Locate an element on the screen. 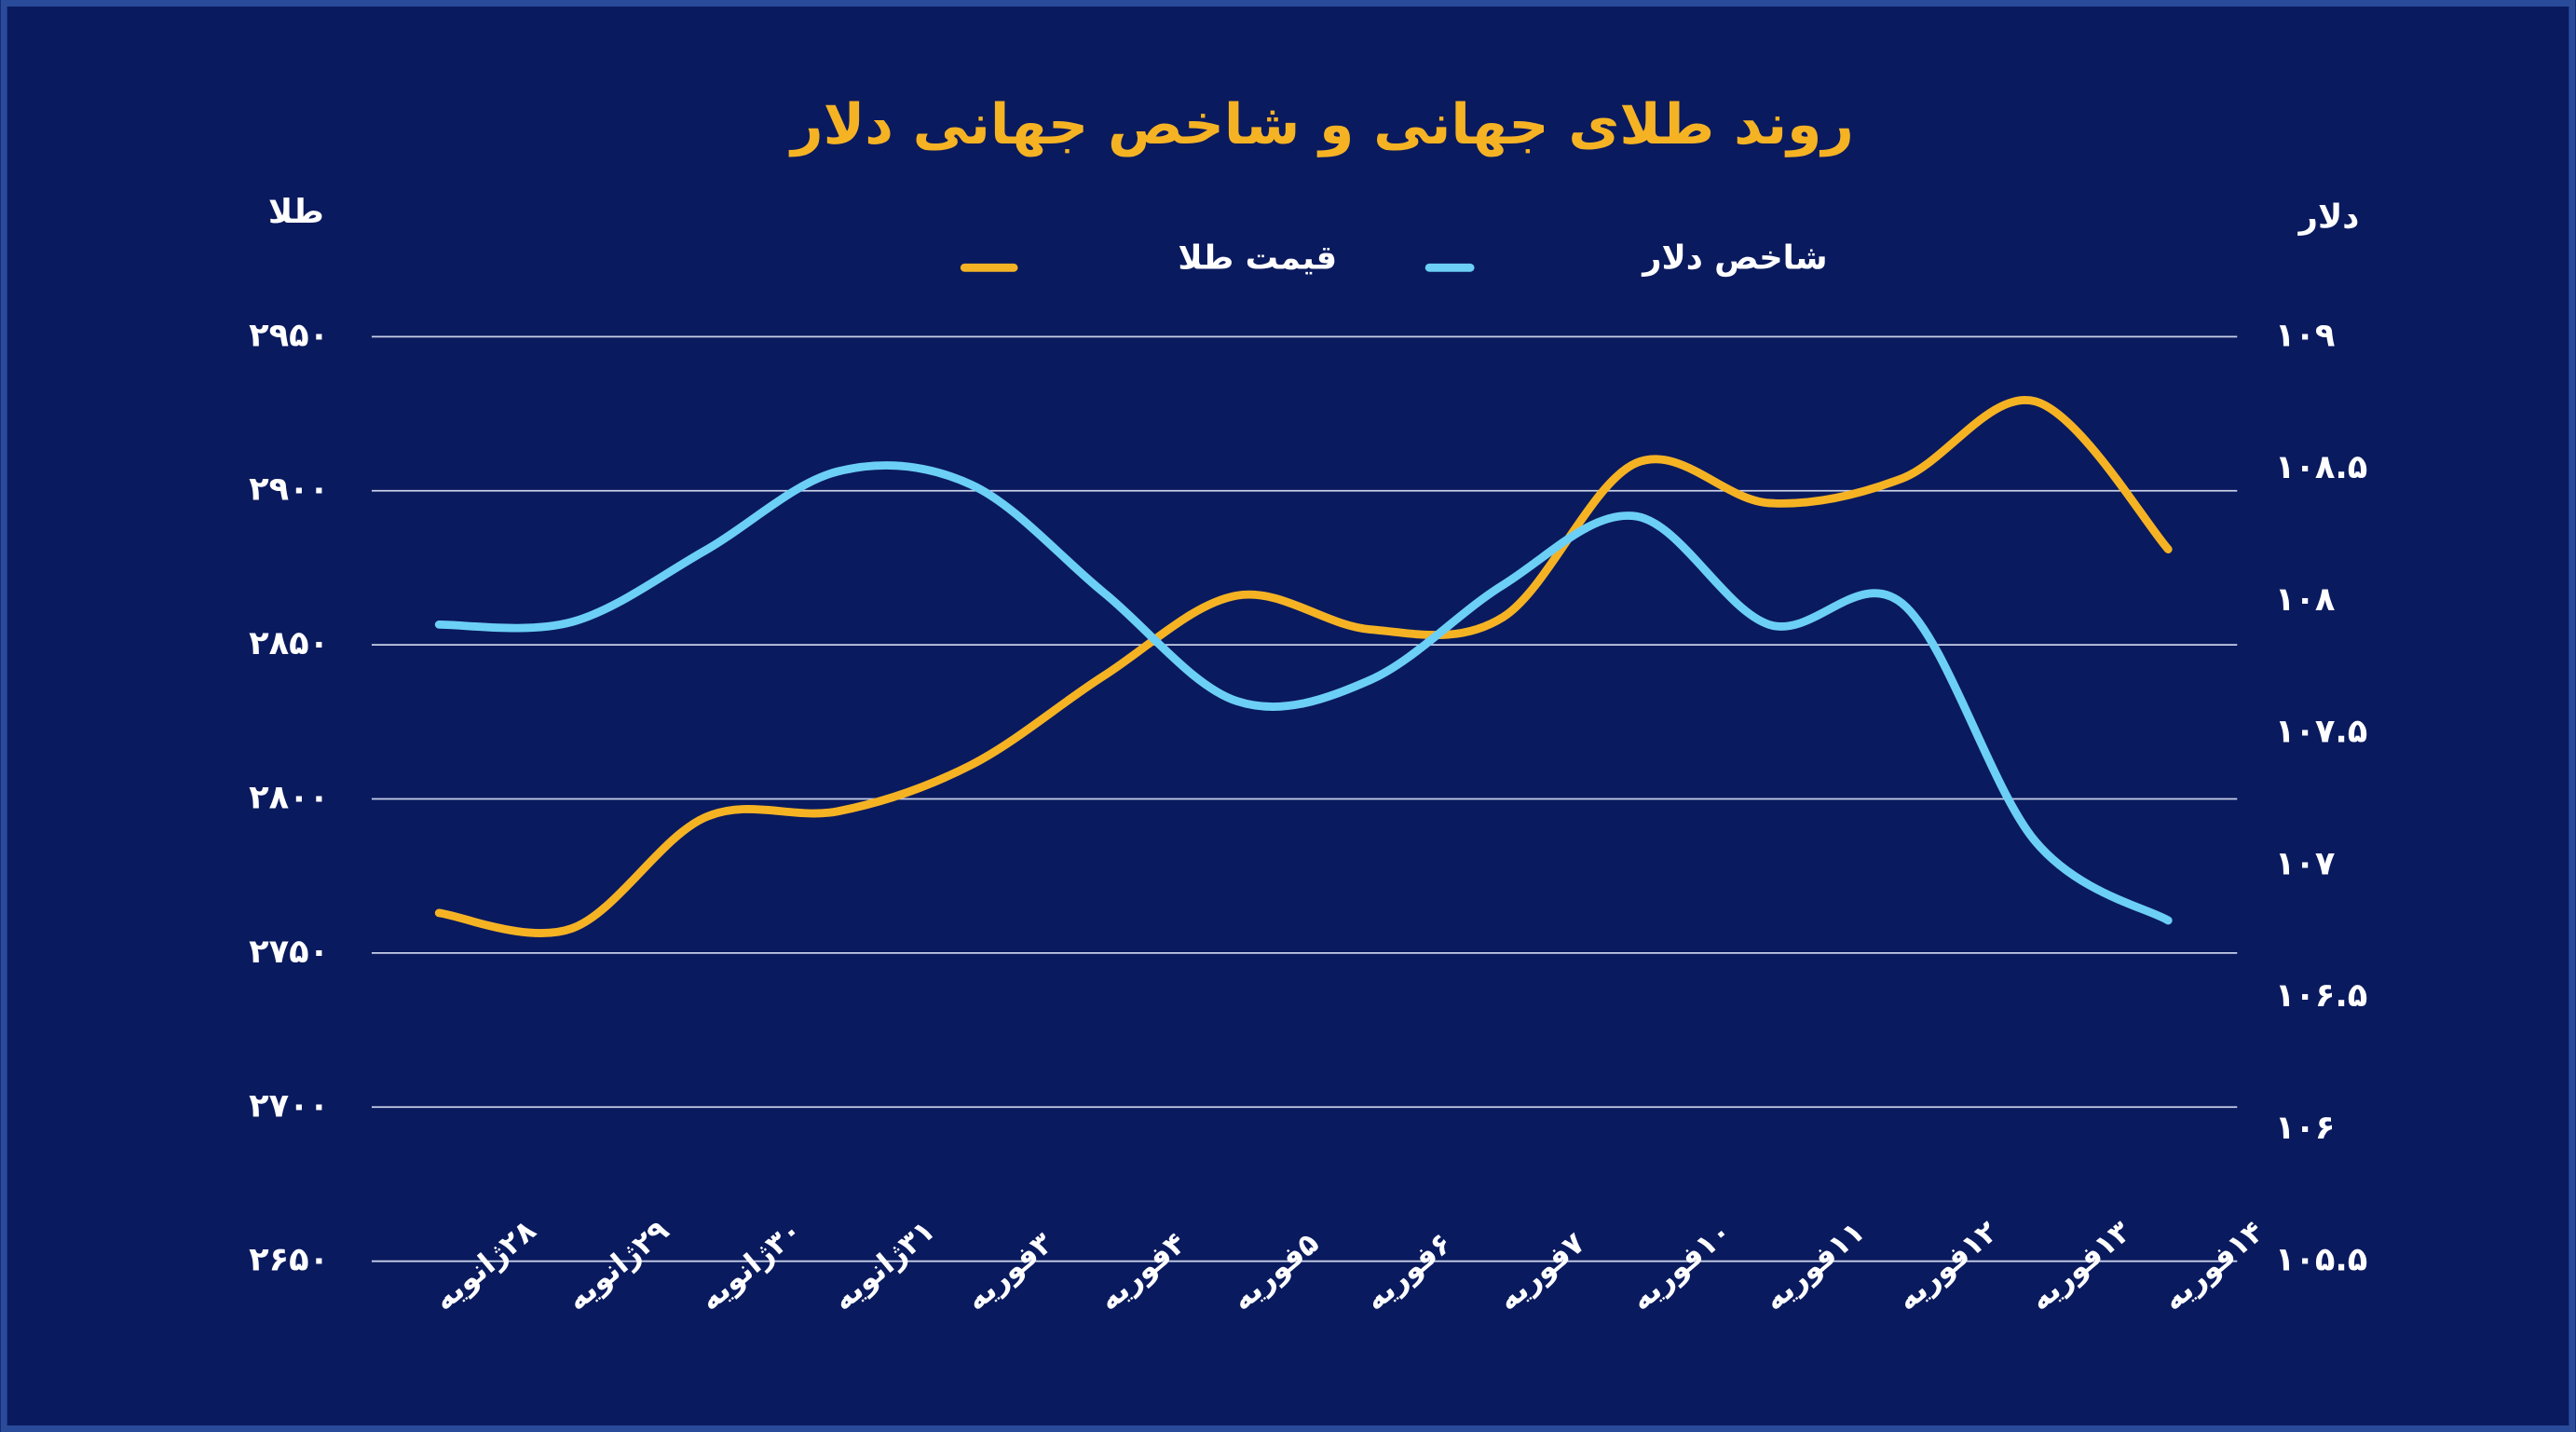 This screenshot has height=1432, width=2576. y2-tick-label: ۱۰۵.۵ is located at coordinates (2321, 1260).